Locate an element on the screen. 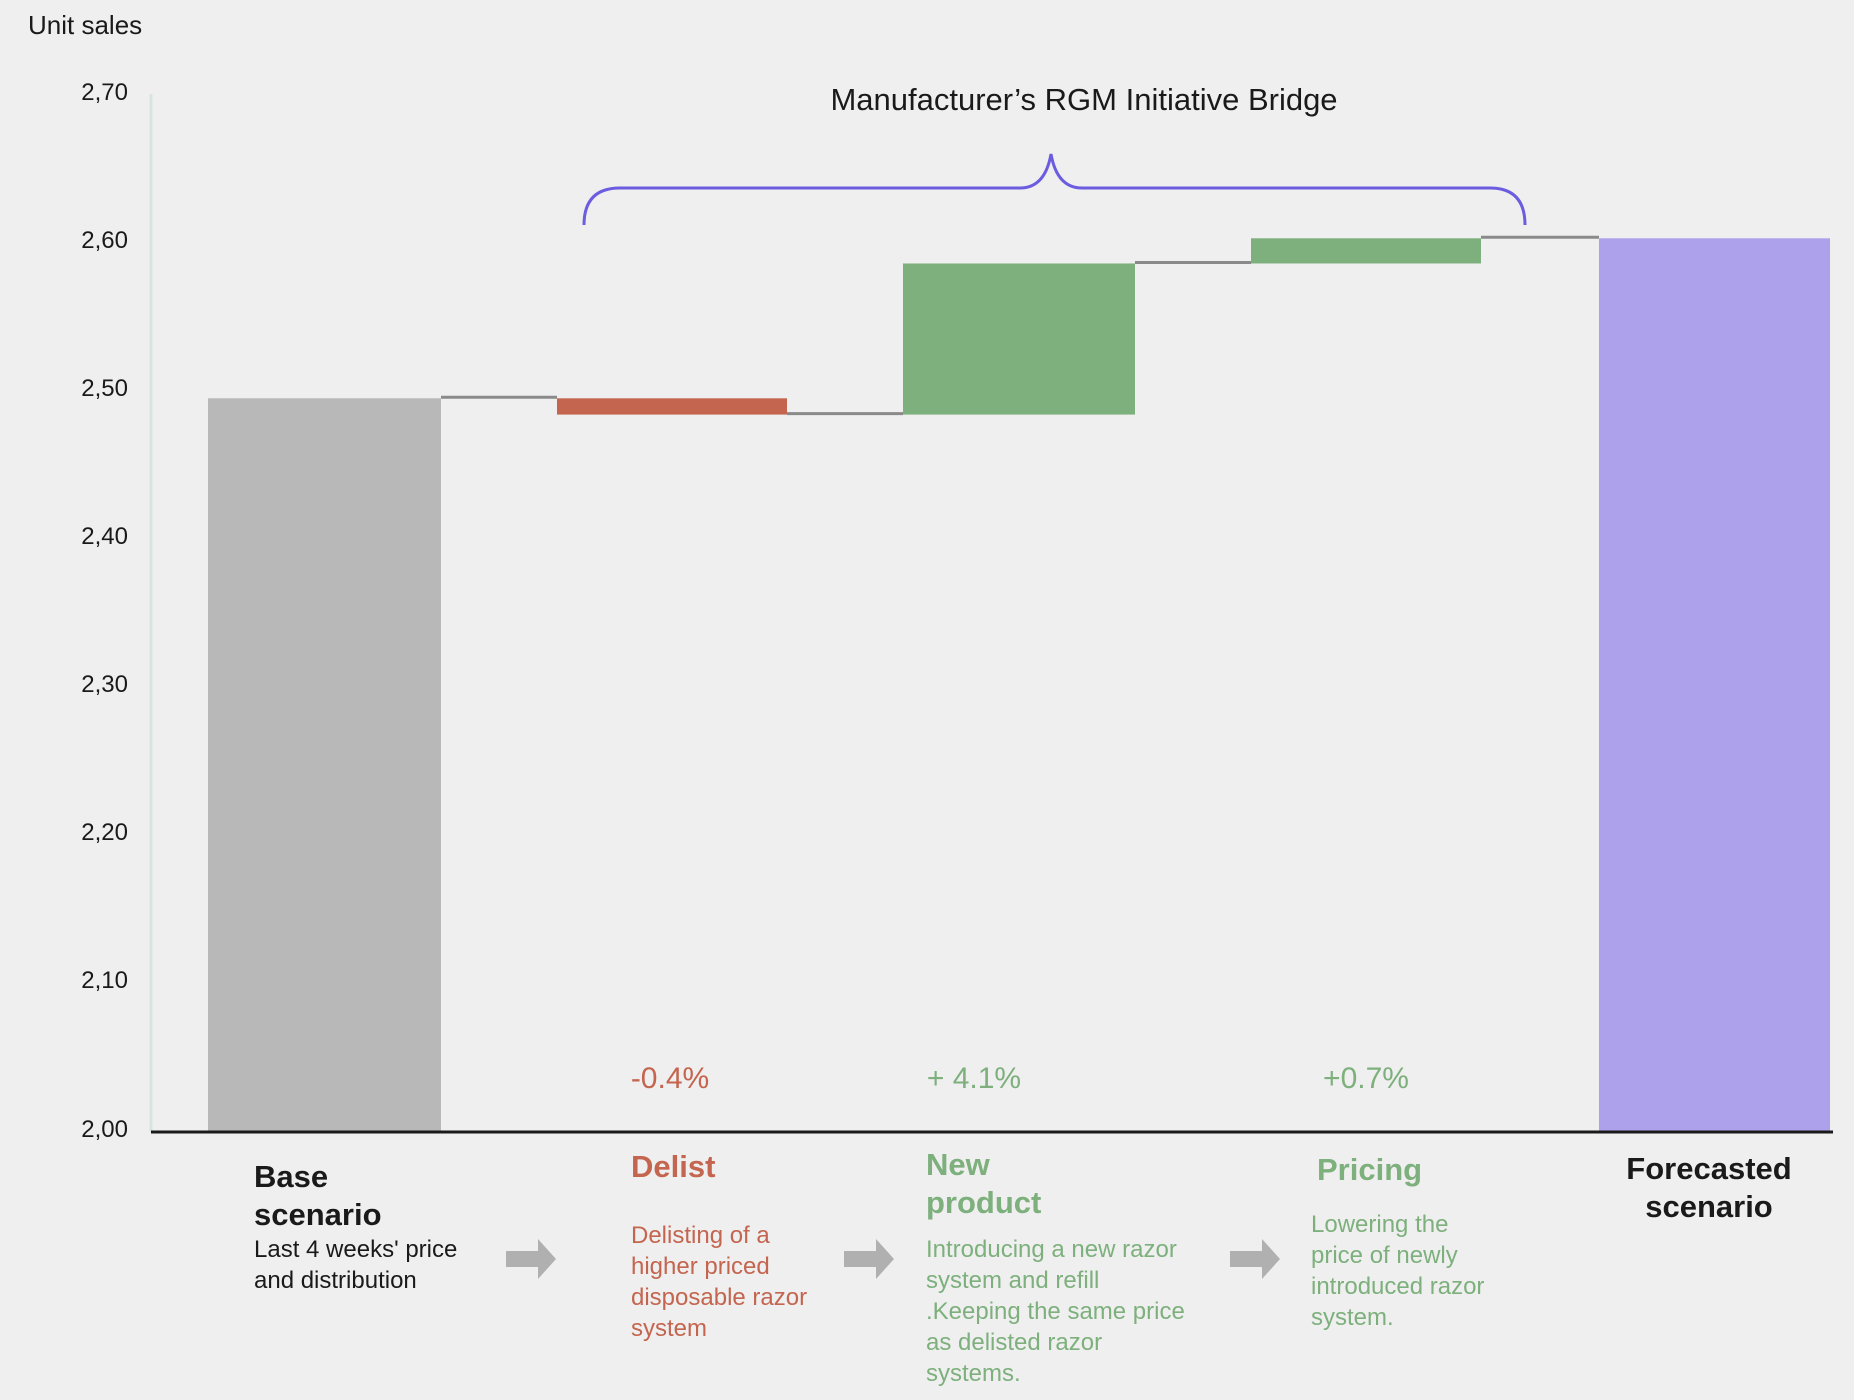  y-tick-label: 2,10 is located at coordinates (104, 981).